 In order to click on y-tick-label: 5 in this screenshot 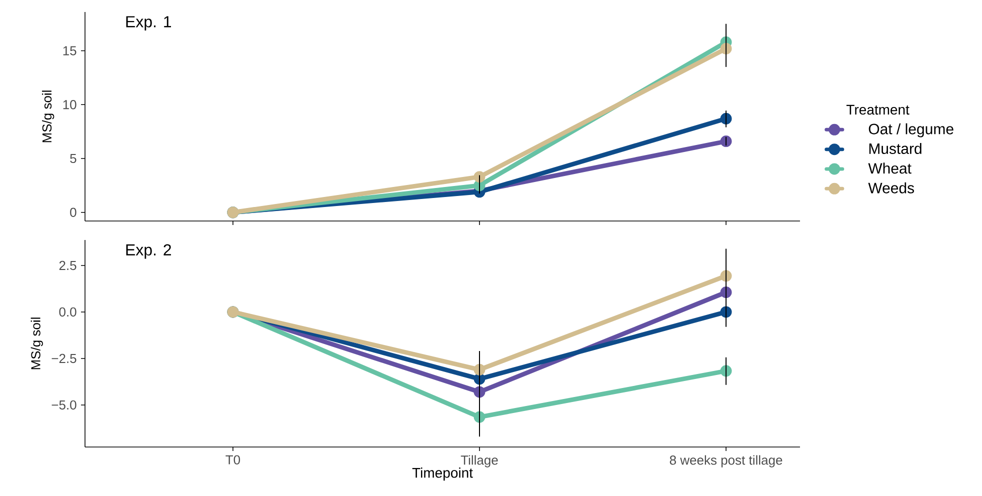, I will do `click(73, 159)`.